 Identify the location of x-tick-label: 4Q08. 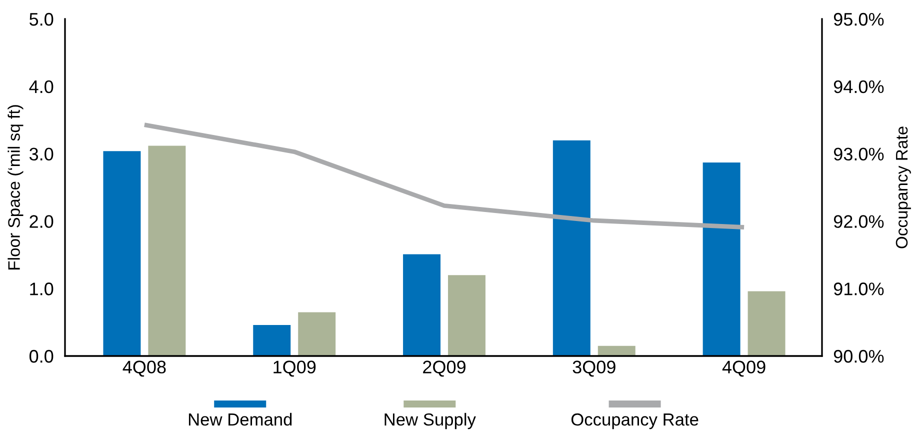
(144, 368).